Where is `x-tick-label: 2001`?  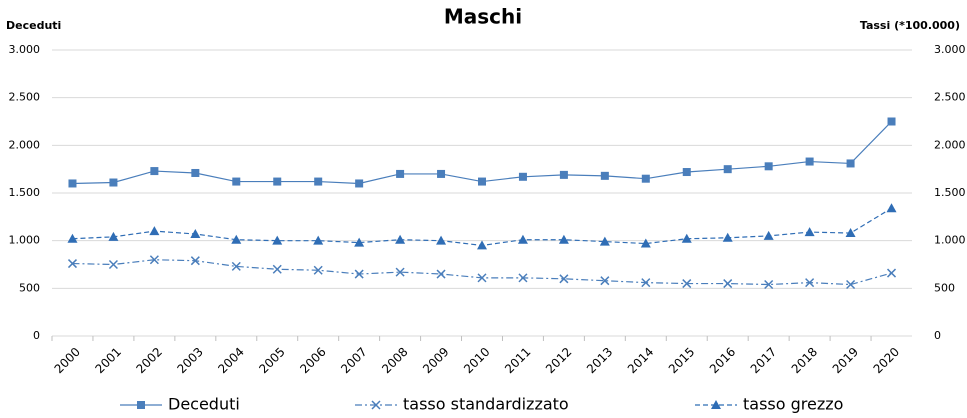 x-tick-label: 2001 is located at coordinates (108, 360).